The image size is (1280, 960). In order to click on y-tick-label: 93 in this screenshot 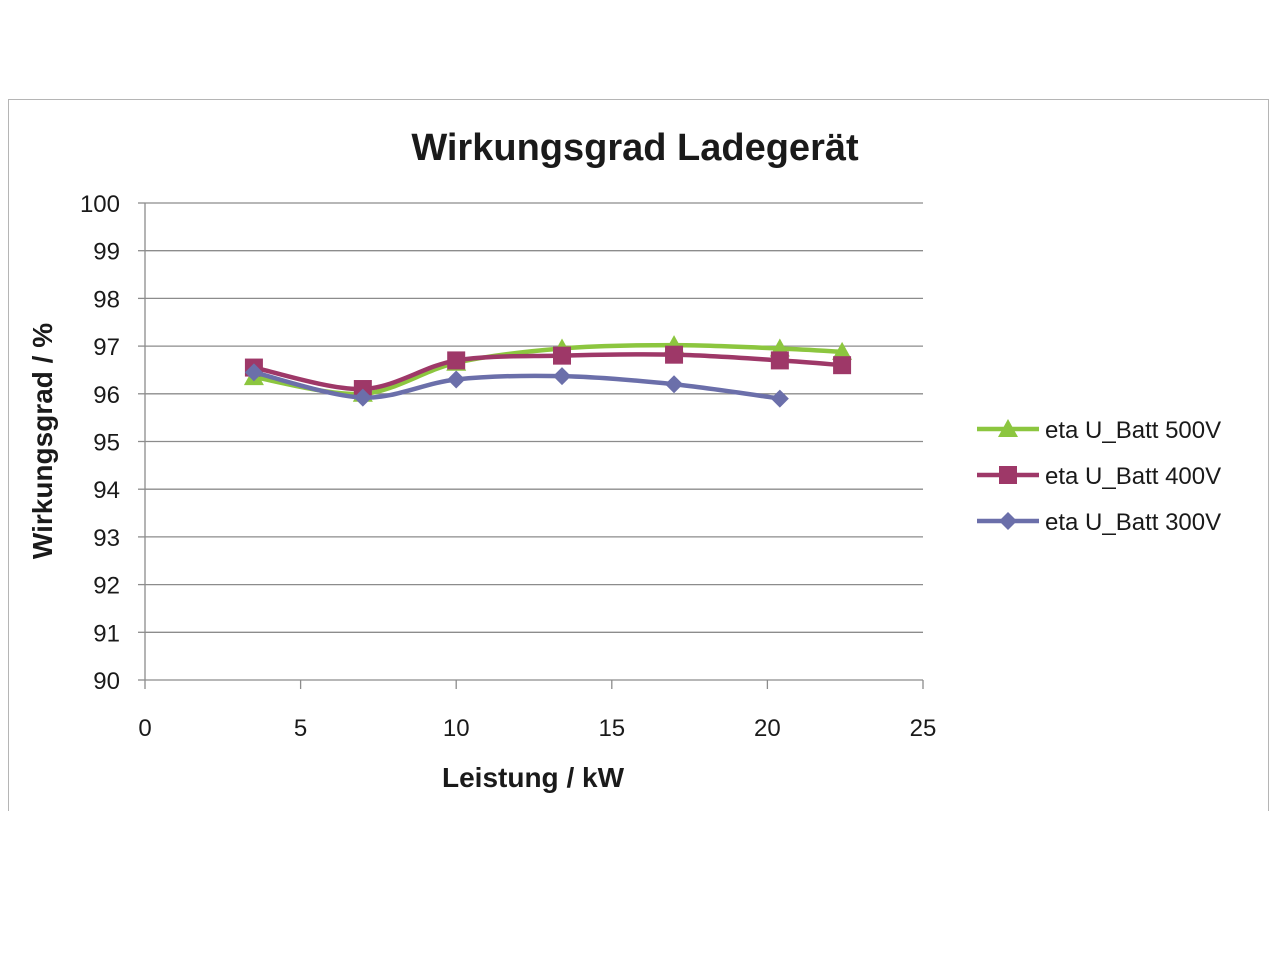, I will do `click(106, 538)`.